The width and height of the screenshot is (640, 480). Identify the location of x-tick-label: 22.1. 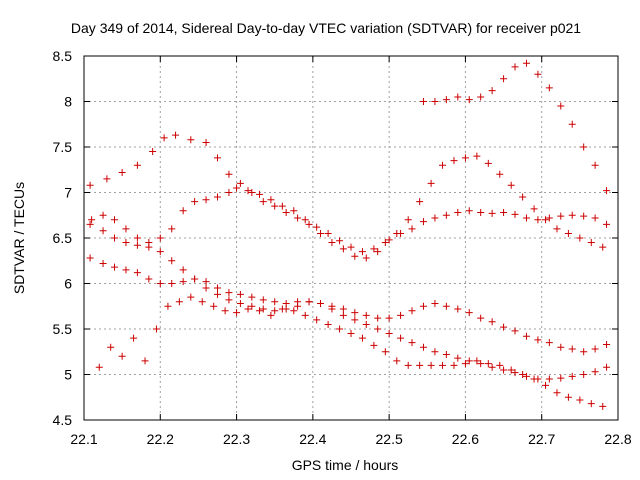
(83, 439).